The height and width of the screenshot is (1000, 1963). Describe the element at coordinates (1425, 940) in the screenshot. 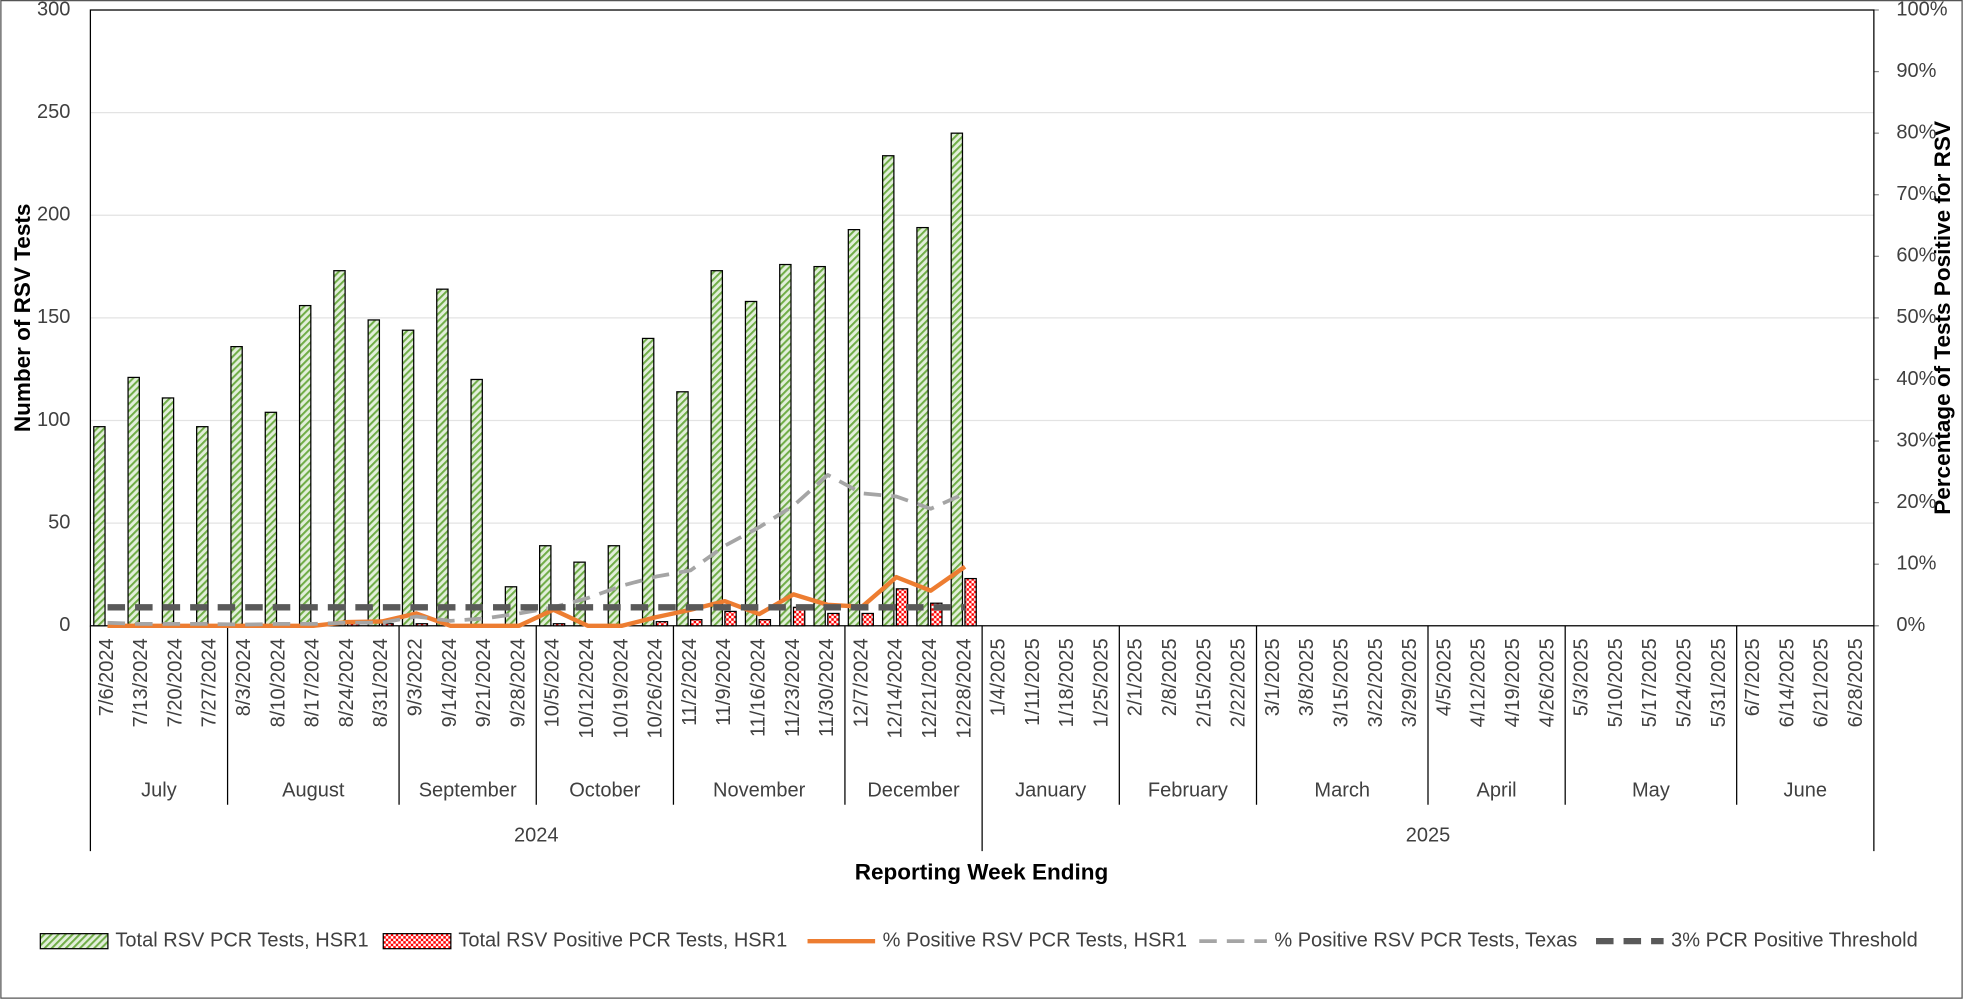

I see `legend-label: % Positive RSV PCR Tests, Texas` at that location.